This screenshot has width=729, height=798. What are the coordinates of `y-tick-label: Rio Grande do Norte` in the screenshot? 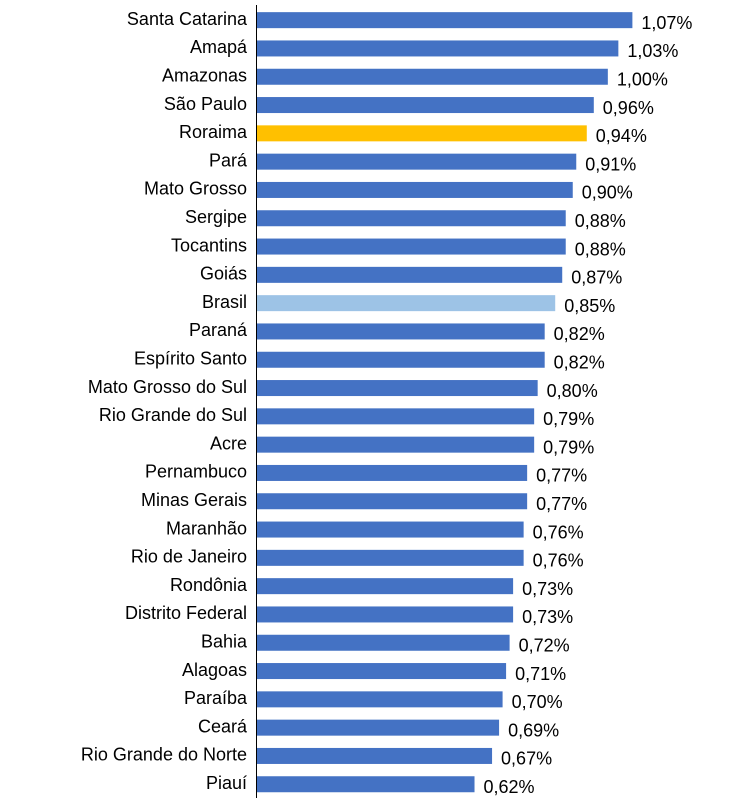 It's located at (164, 755).